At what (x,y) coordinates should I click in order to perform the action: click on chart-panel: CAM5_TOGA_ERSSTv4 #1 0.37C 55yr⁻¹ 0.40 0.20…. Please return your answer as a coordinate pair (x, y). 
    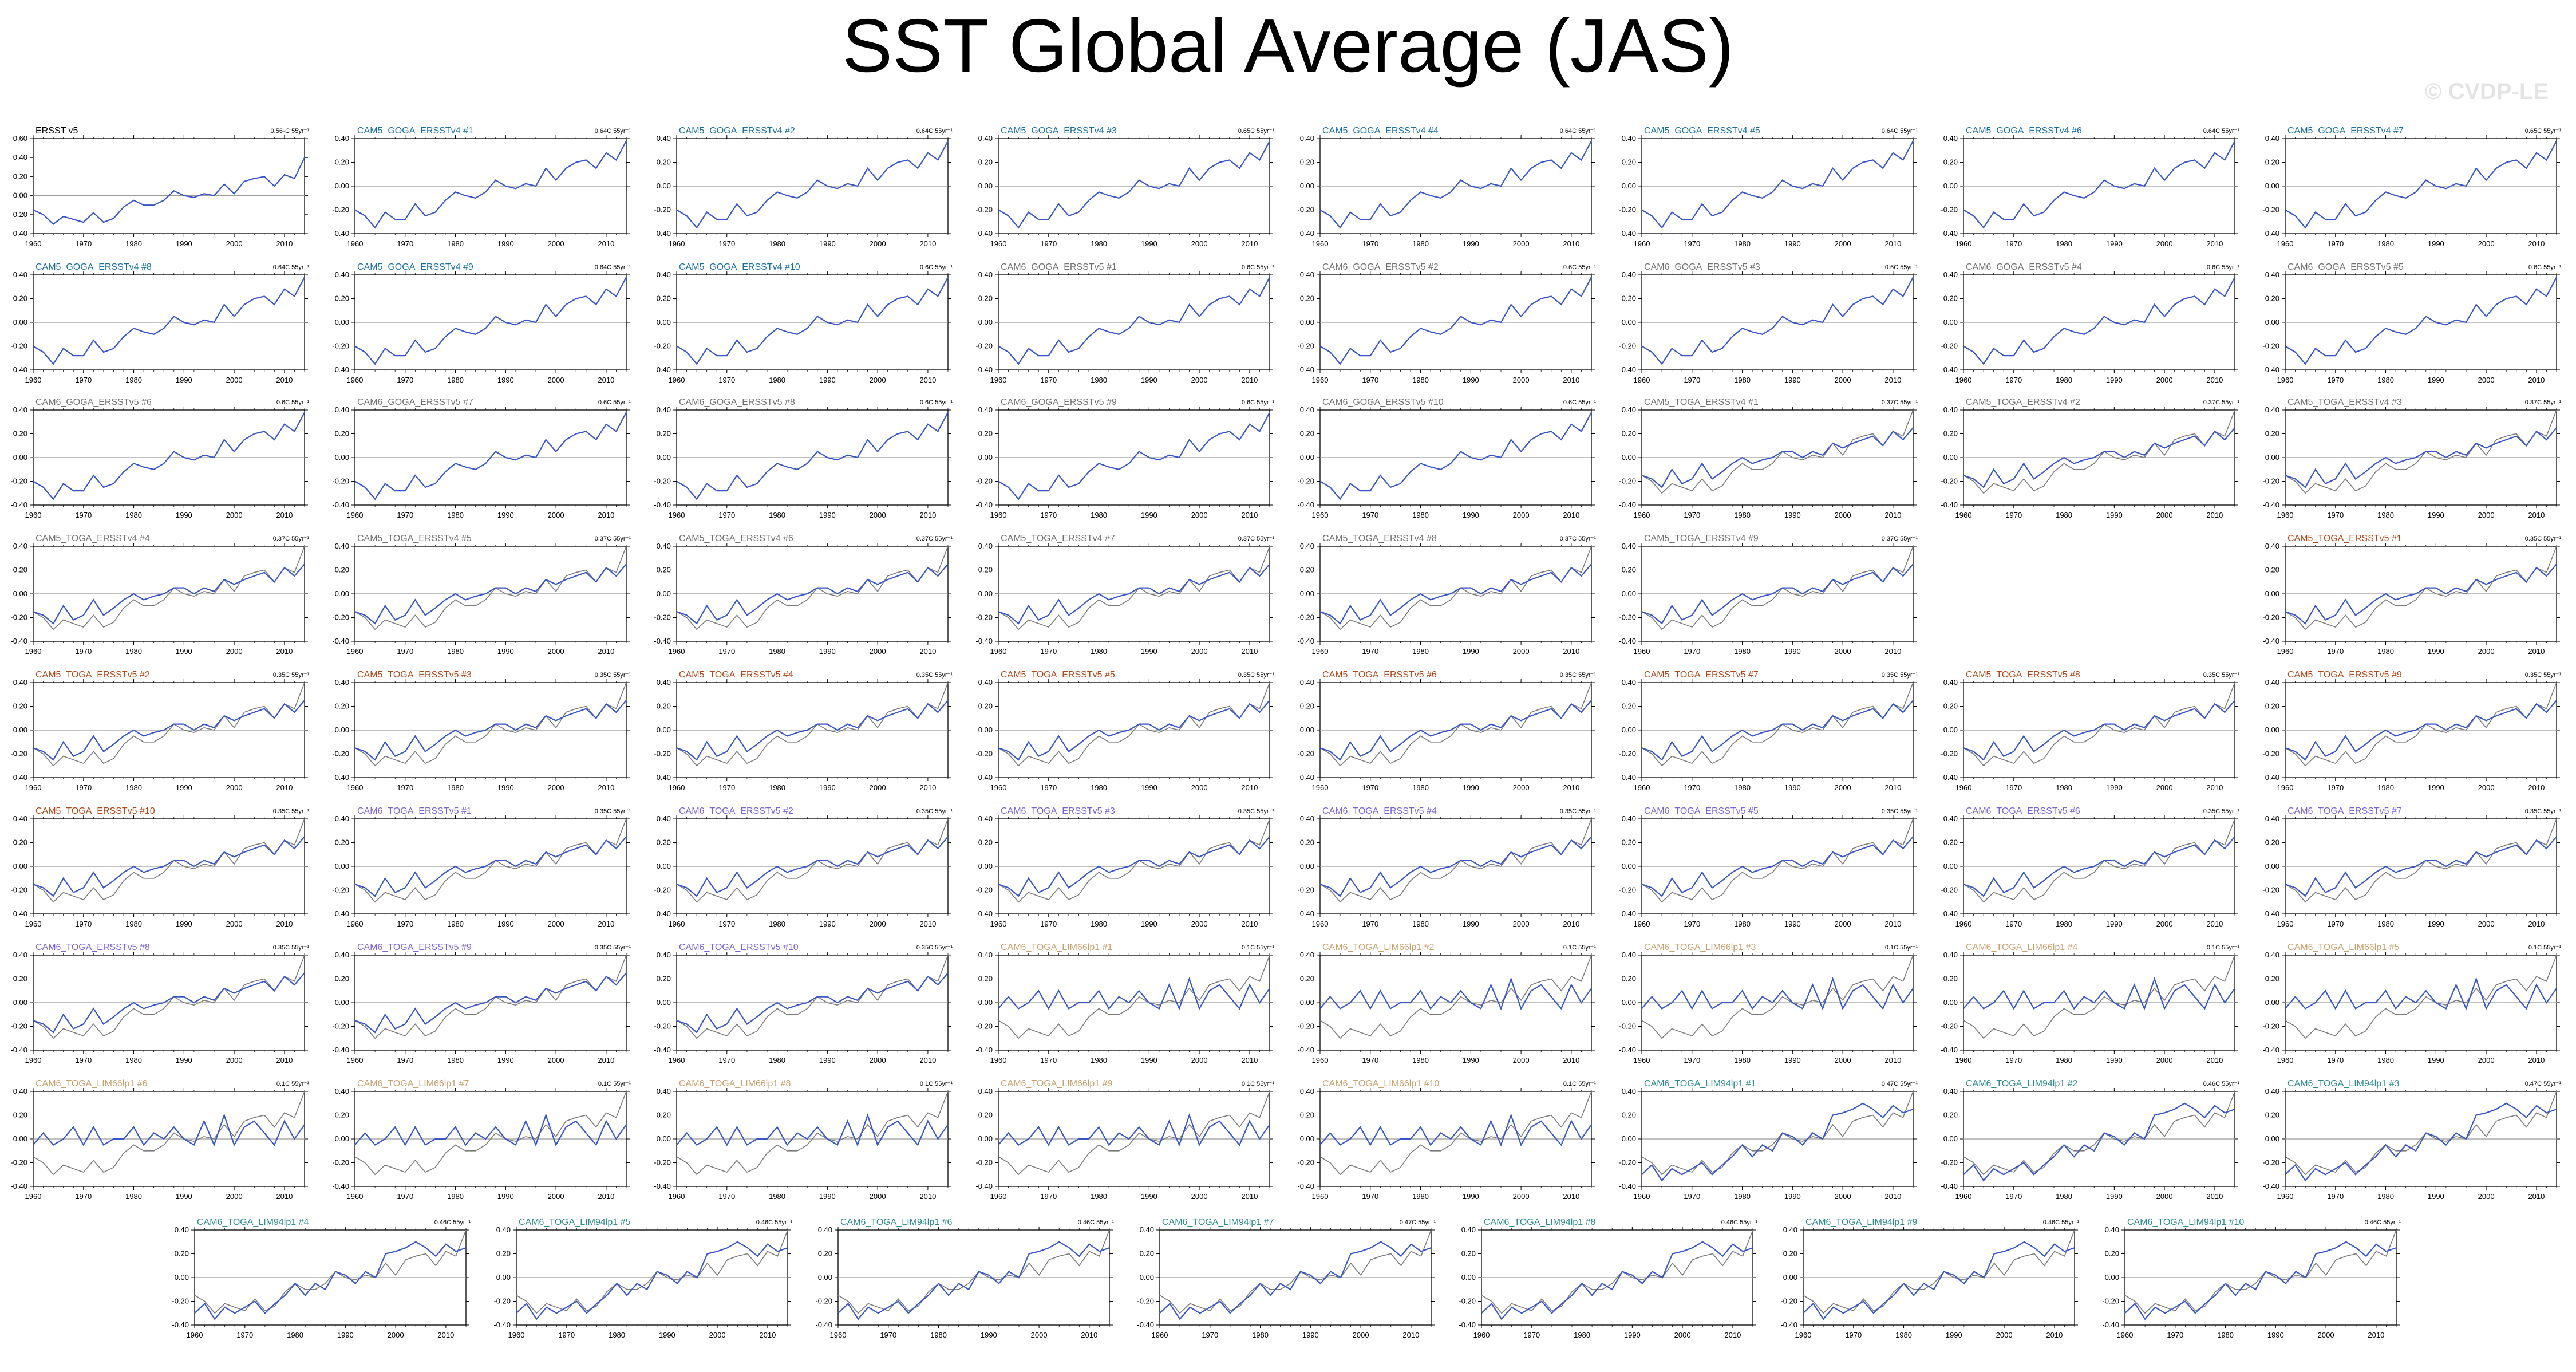
    Looking at the image, I should click on (1769, 463).